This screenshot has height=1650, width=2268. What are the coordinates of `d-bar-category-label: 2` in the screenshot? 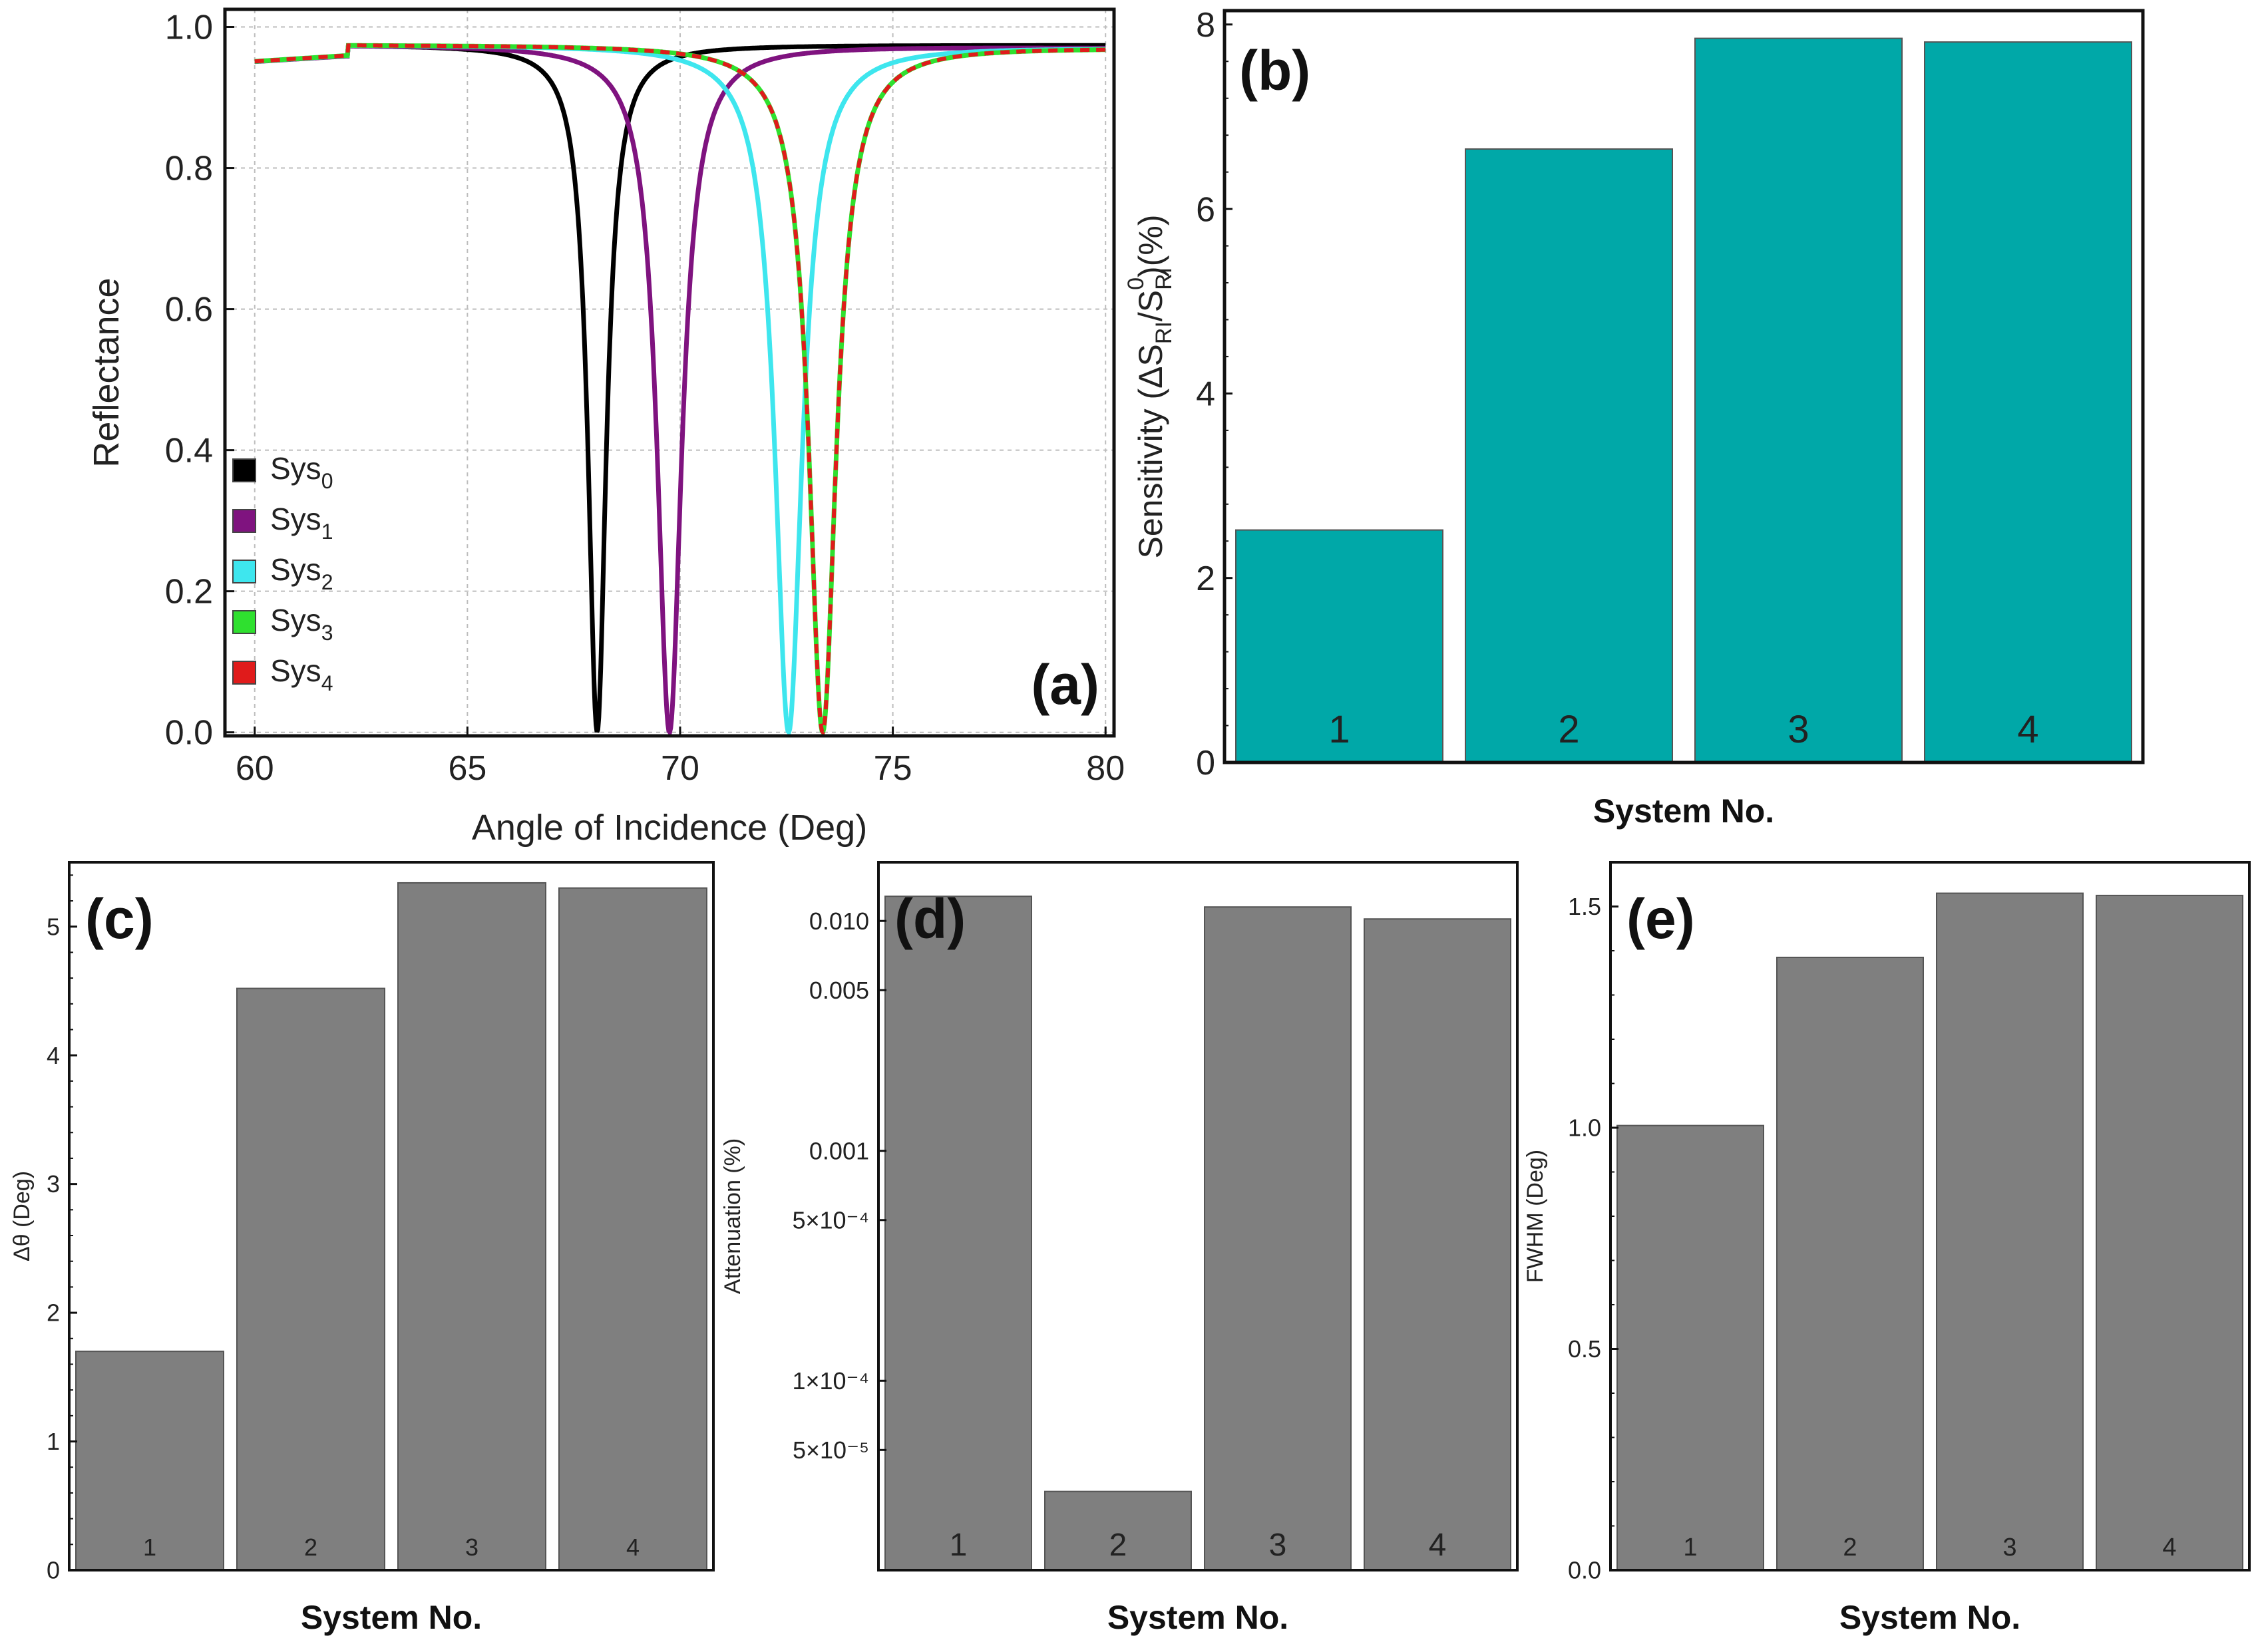 It's located at (1118, 1545).